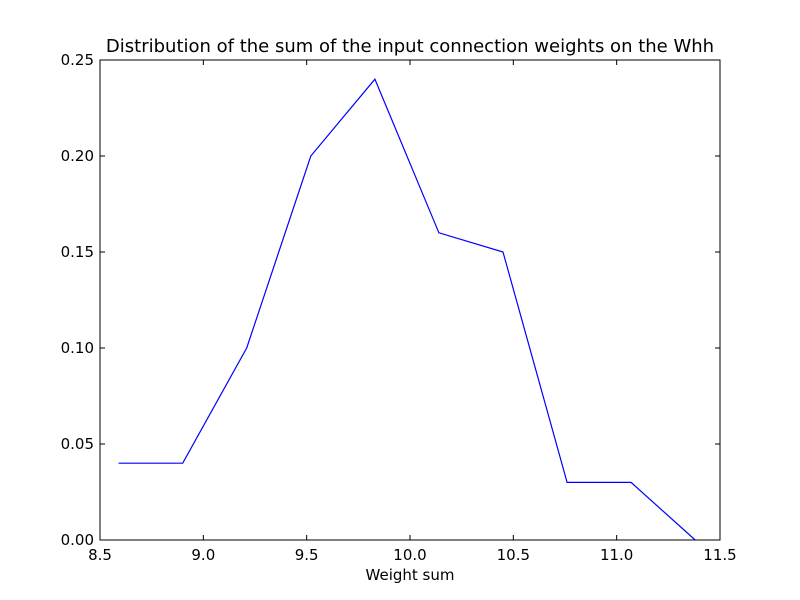 This screenshot has width=800, height=600. Describe the element at coordinates (410, 575) in the screenshot. I see `x-axis-label: Weight sum` at that location.